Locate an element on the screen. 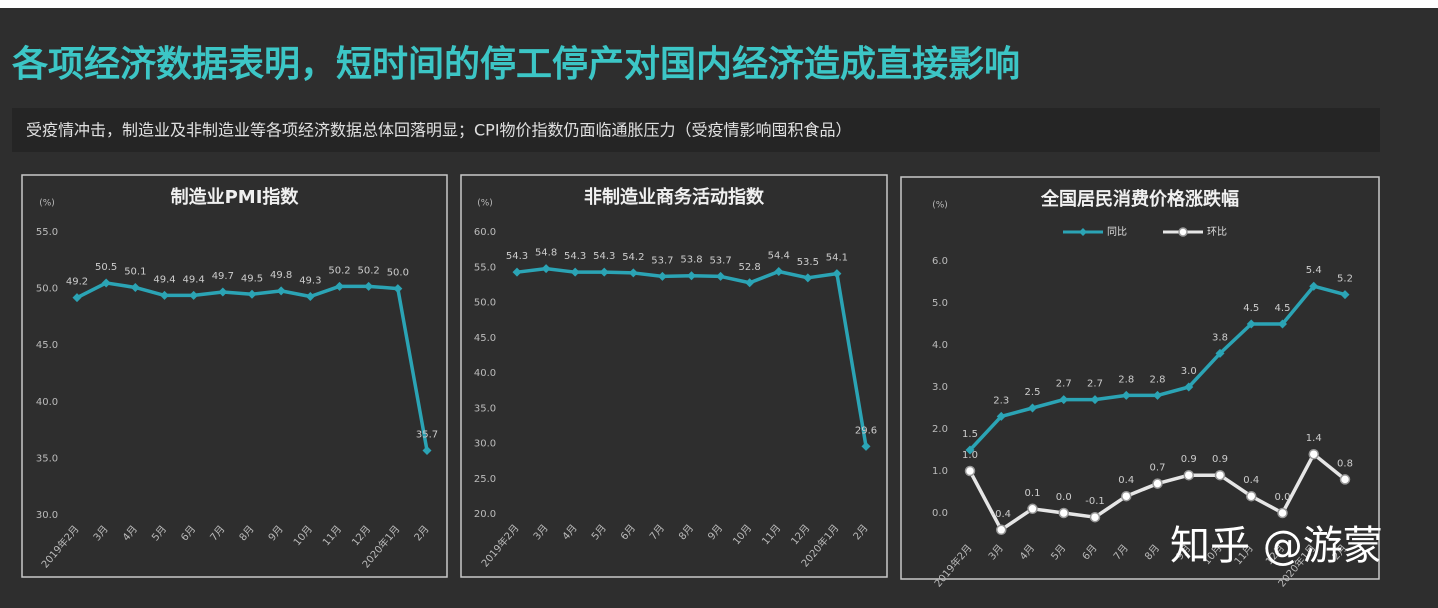 This screenshot has width=1438, height=608. y-tick-label: 25.0 is located at coordinates (485, 479).